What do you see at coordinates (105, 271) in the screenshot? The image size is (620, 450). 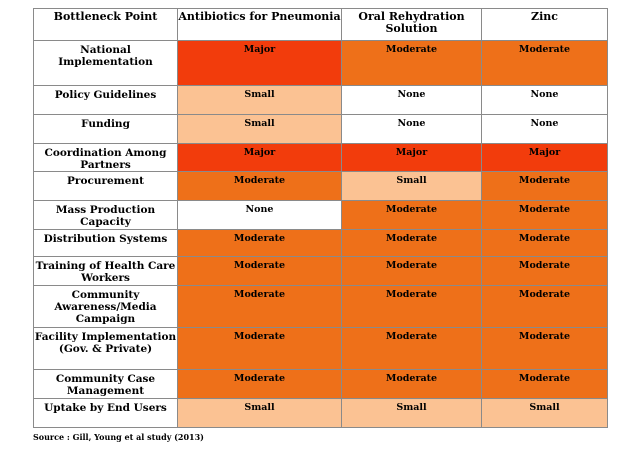 I see `bottleneck-label: Training of Health Care Workers` at bounding box center [105, 271].